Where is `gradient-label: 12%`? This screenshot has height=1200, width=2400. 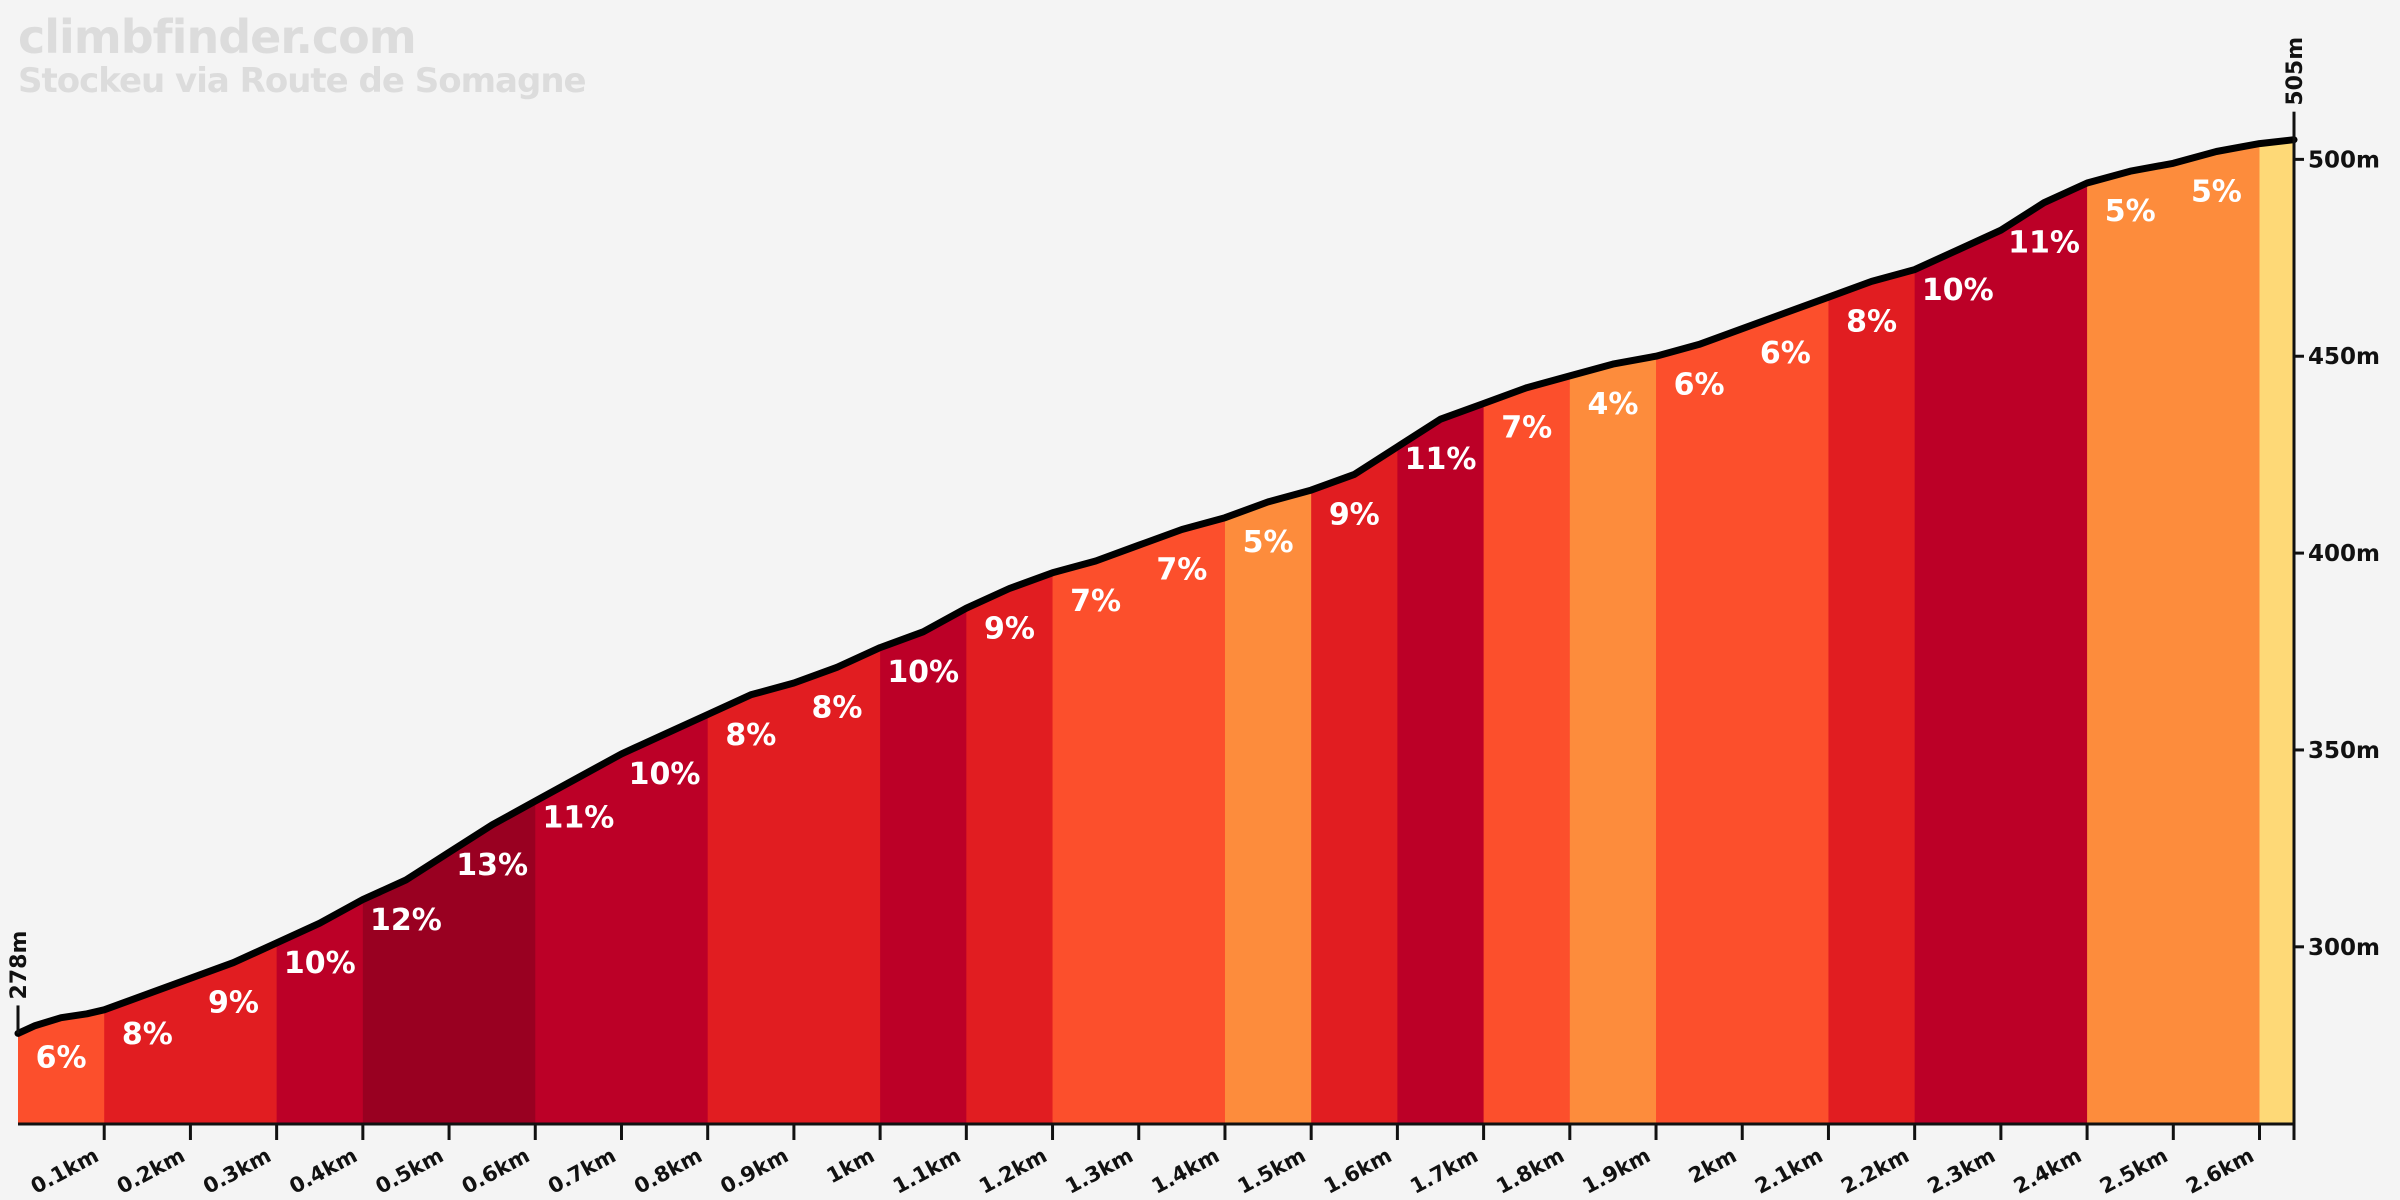
gradient-label: 12% is located at coordinates (406, 920).